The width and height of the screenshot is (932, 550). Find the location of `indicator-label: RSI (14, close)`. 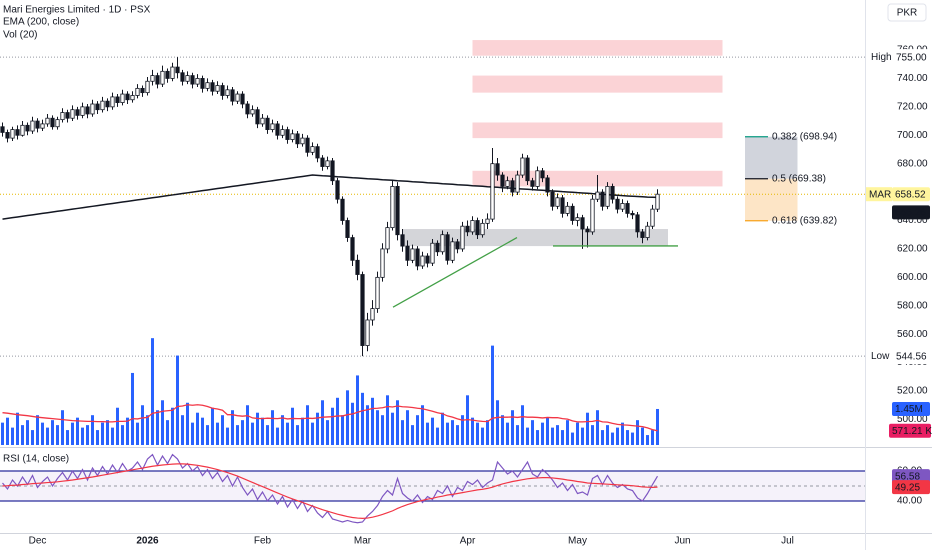

indicator-label: RSI (14, close) is located at coordinates (36, 459).